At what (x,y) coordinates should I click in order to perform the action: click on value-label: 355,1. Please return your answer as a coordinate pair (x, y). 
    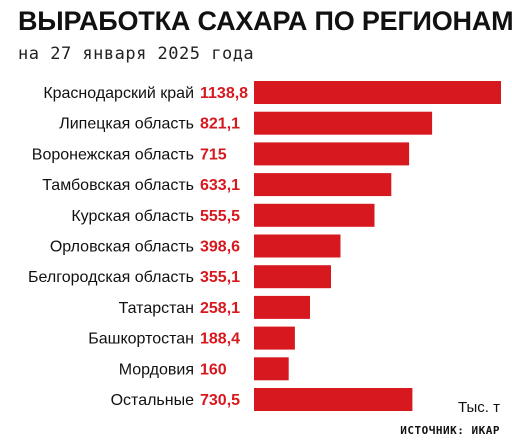
    Looking at the image, I should click on (220, 277).